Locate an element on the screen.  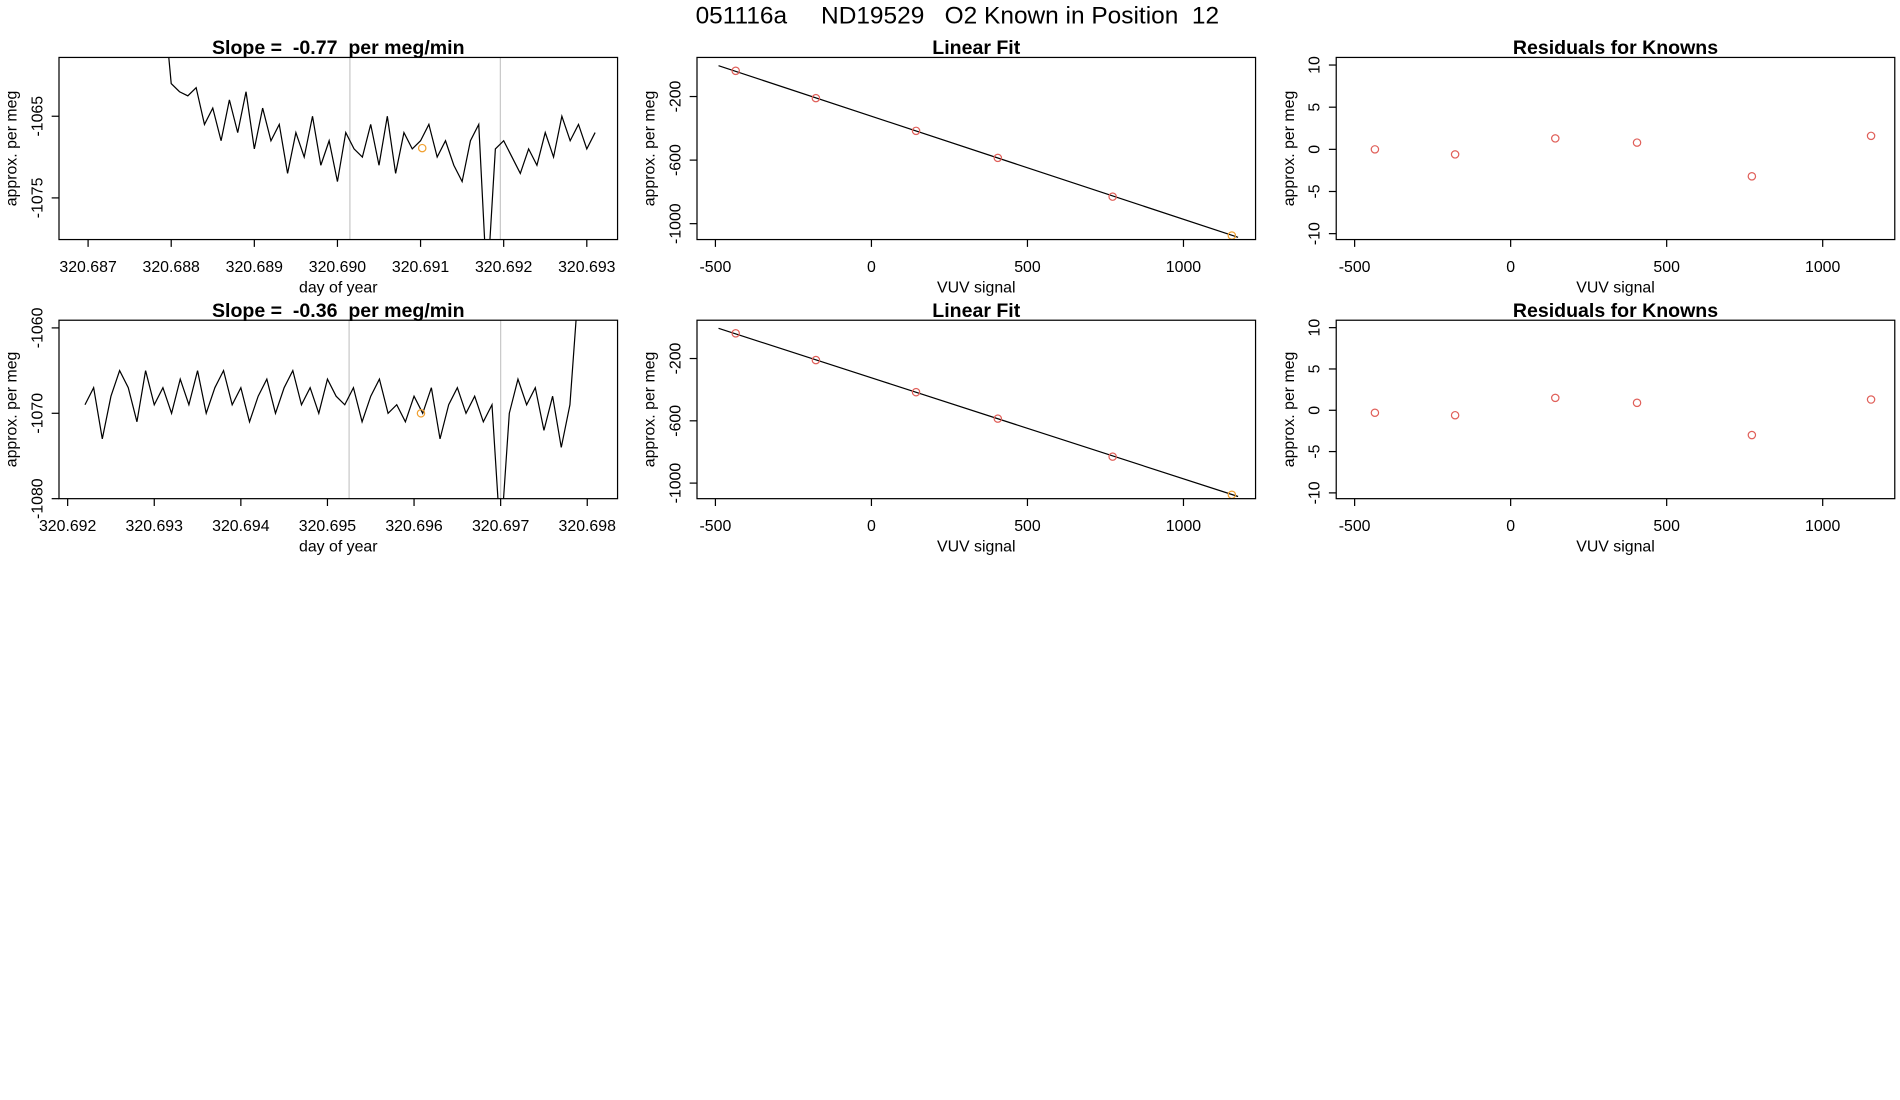
x-tick-label: 320.689 is located at coordinates (255, 267).